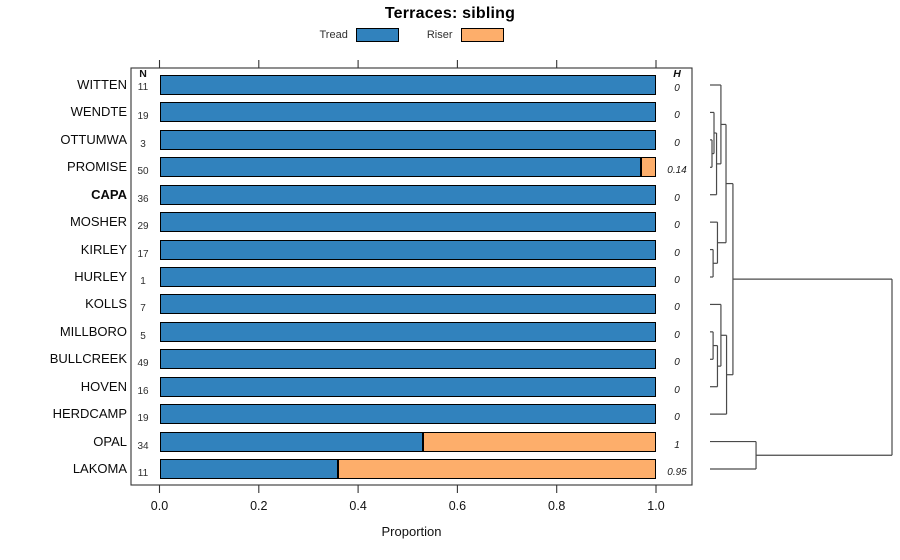 This screenshot has width=900, height=560. Describe the element at coordinates (143, 364) in the screenshot. I see `n-value: 49` at that location.